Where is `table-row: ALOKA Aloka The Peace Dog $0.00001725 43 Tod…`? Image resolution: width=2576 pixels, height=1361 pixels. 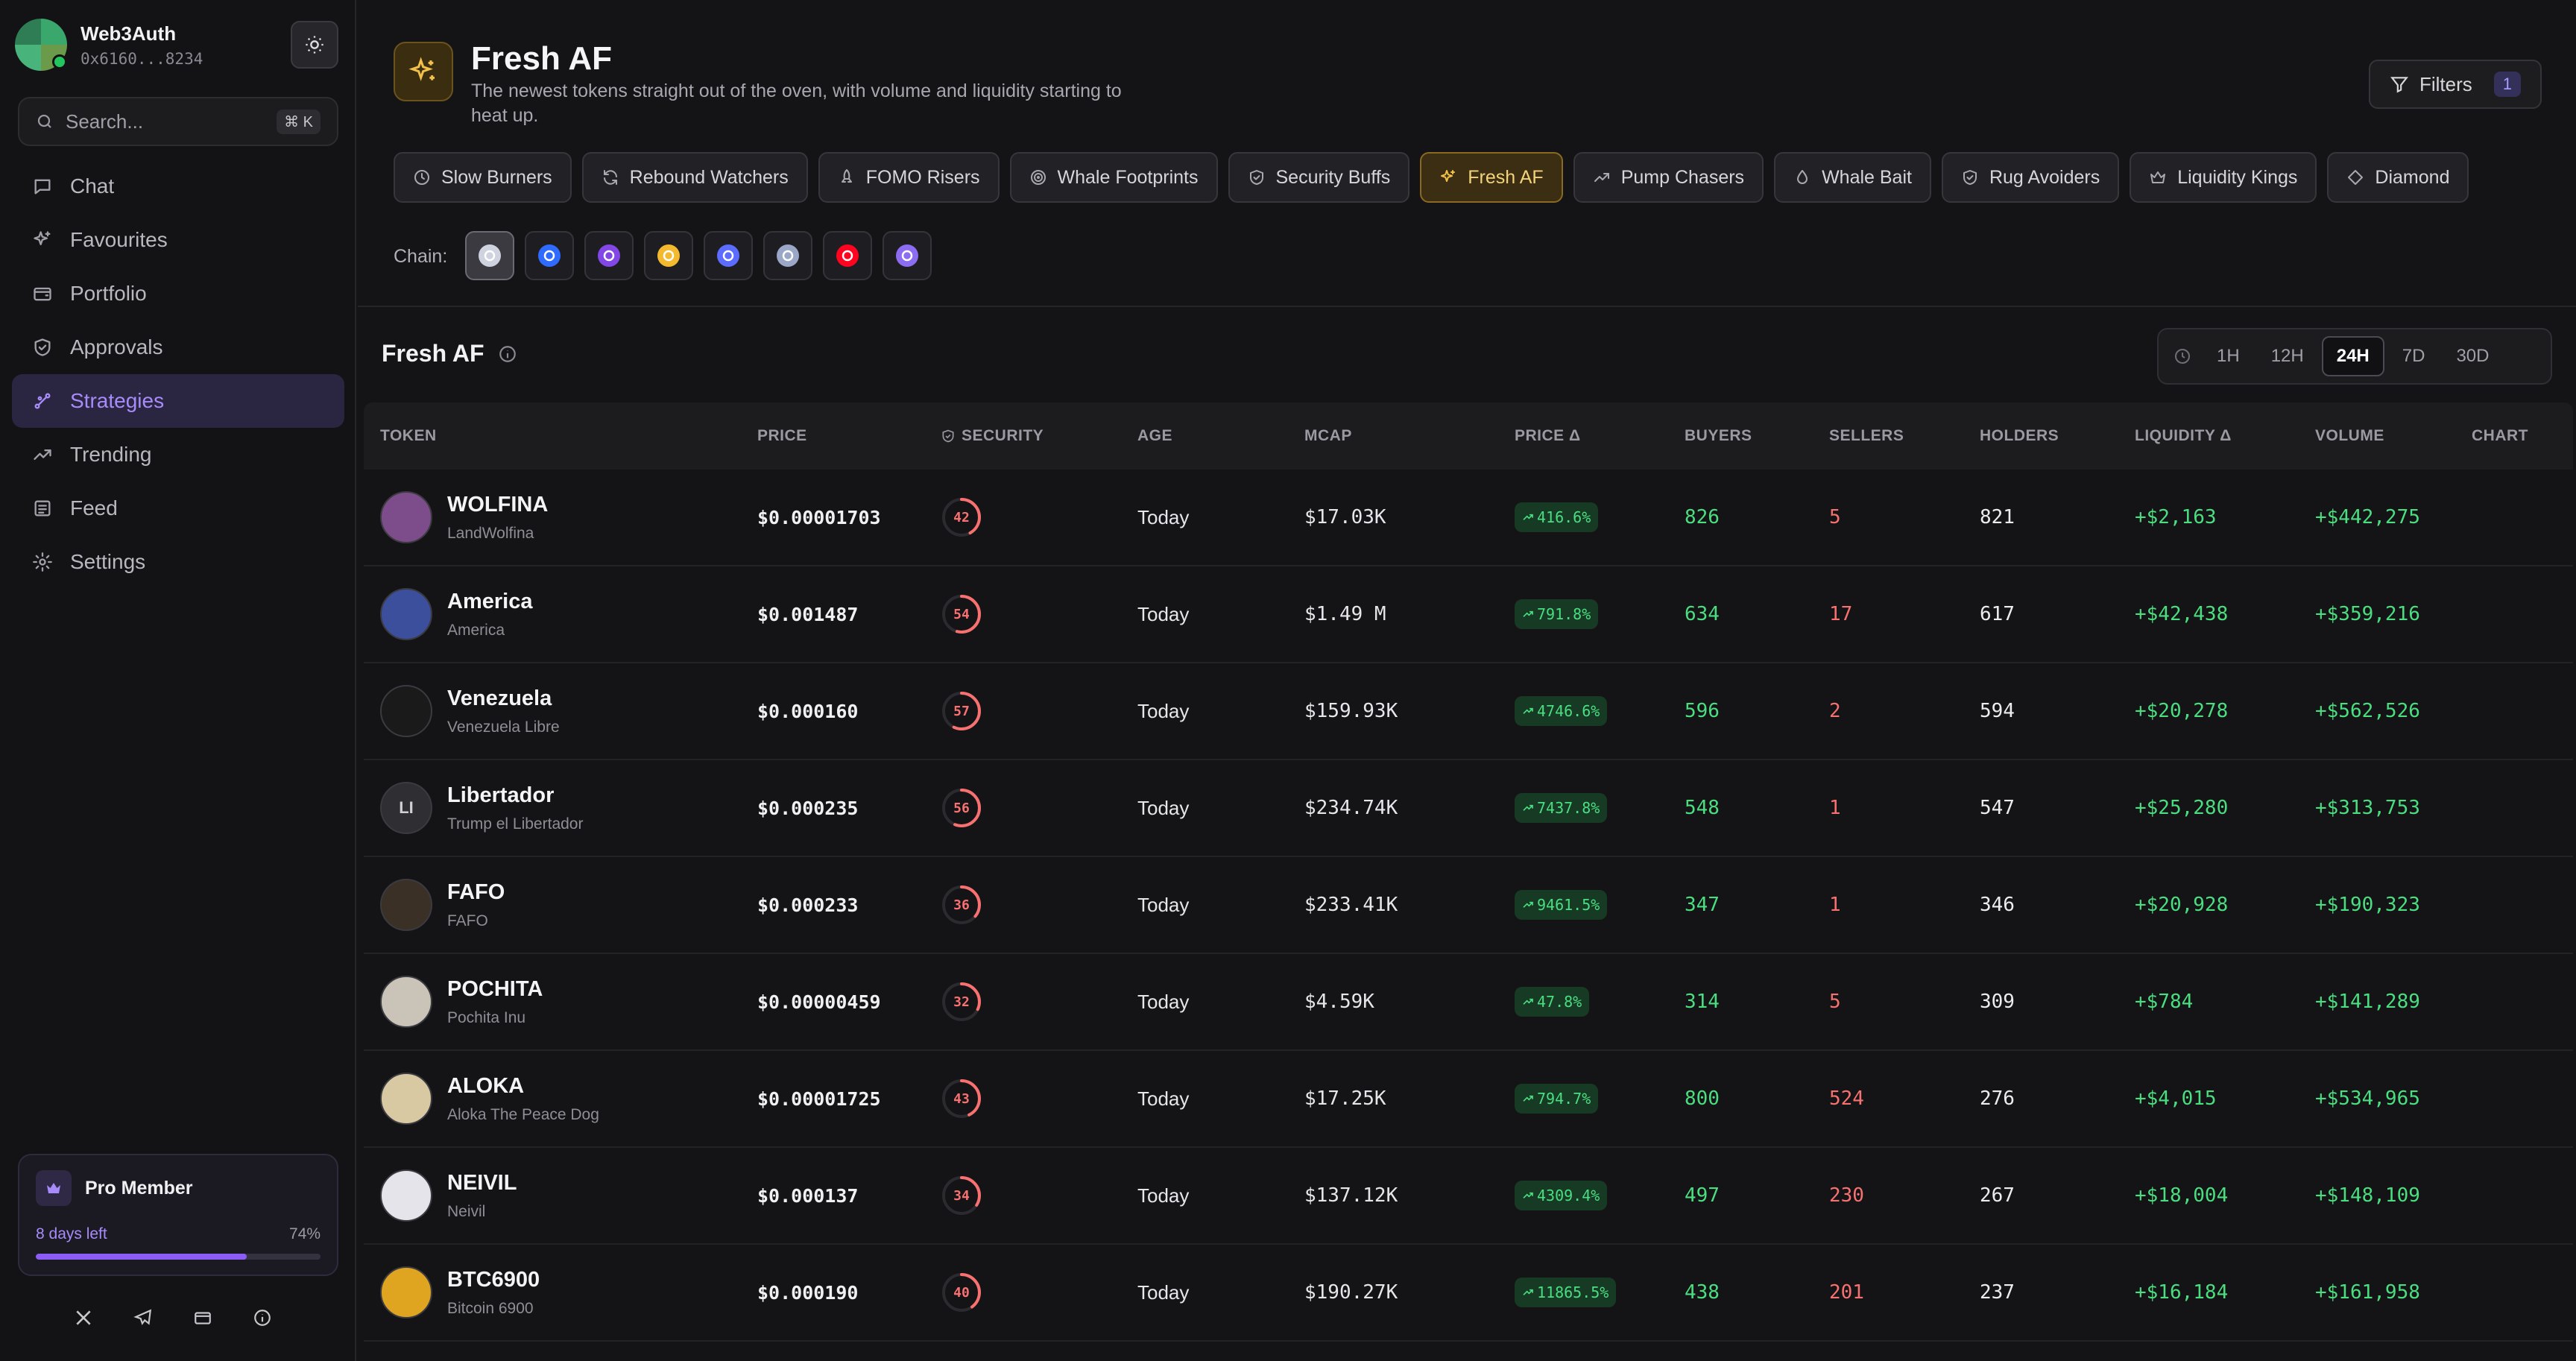 table-row: ALOKA Aloka The Peace Dog $0.00001725 43 Tod… is located at coordinates (1468, 1100).